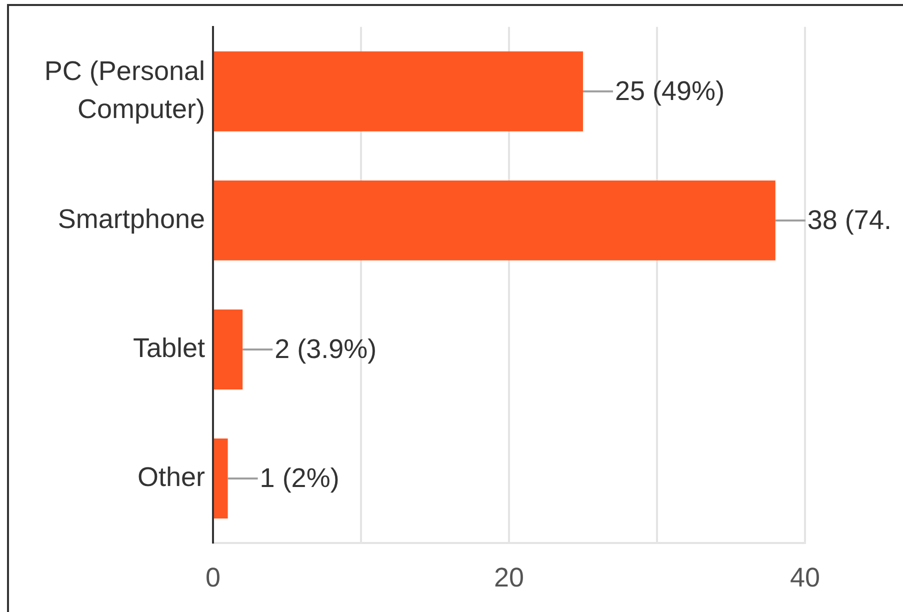  Describe the element at coordinates (169, 347) in the screenshot. I see `y-tick-label: Tablet` at that location.